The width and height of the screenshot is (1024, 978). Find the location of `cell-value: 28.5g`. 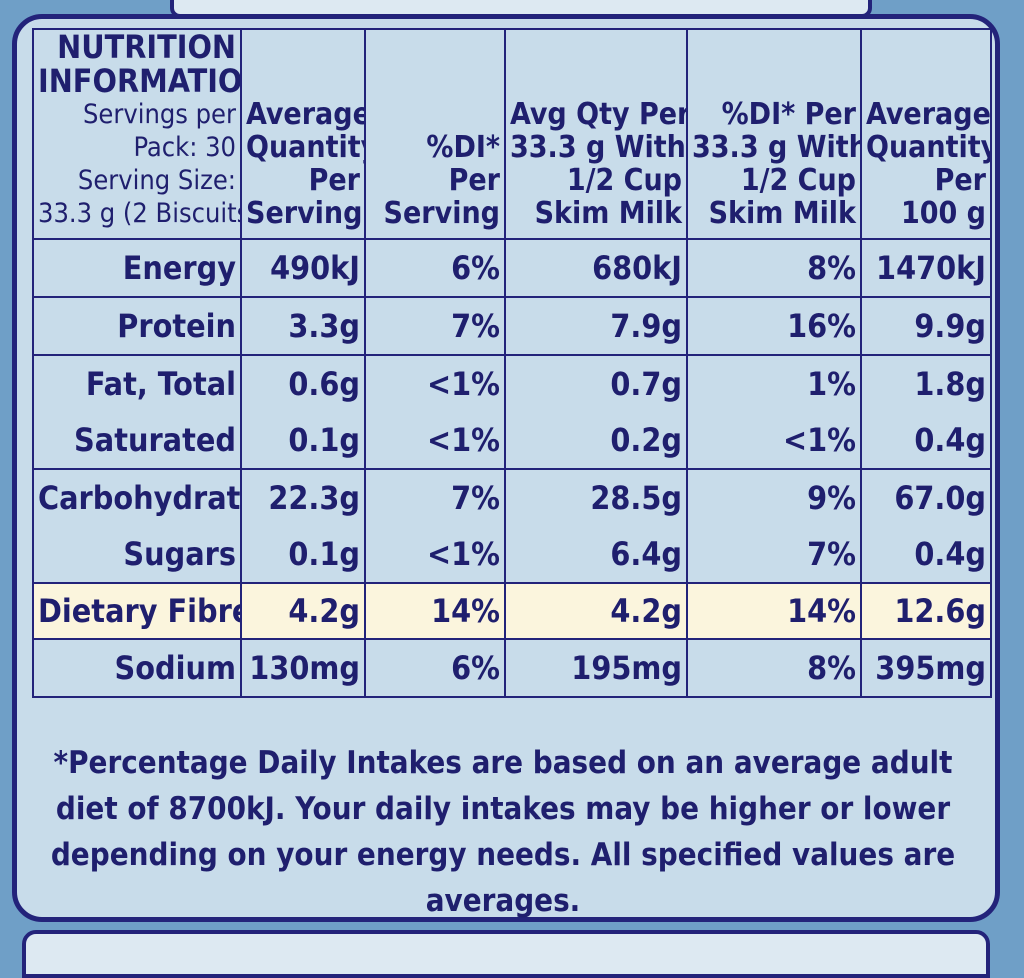

cell-value: 28.5g is located at coordinates (596, 497).